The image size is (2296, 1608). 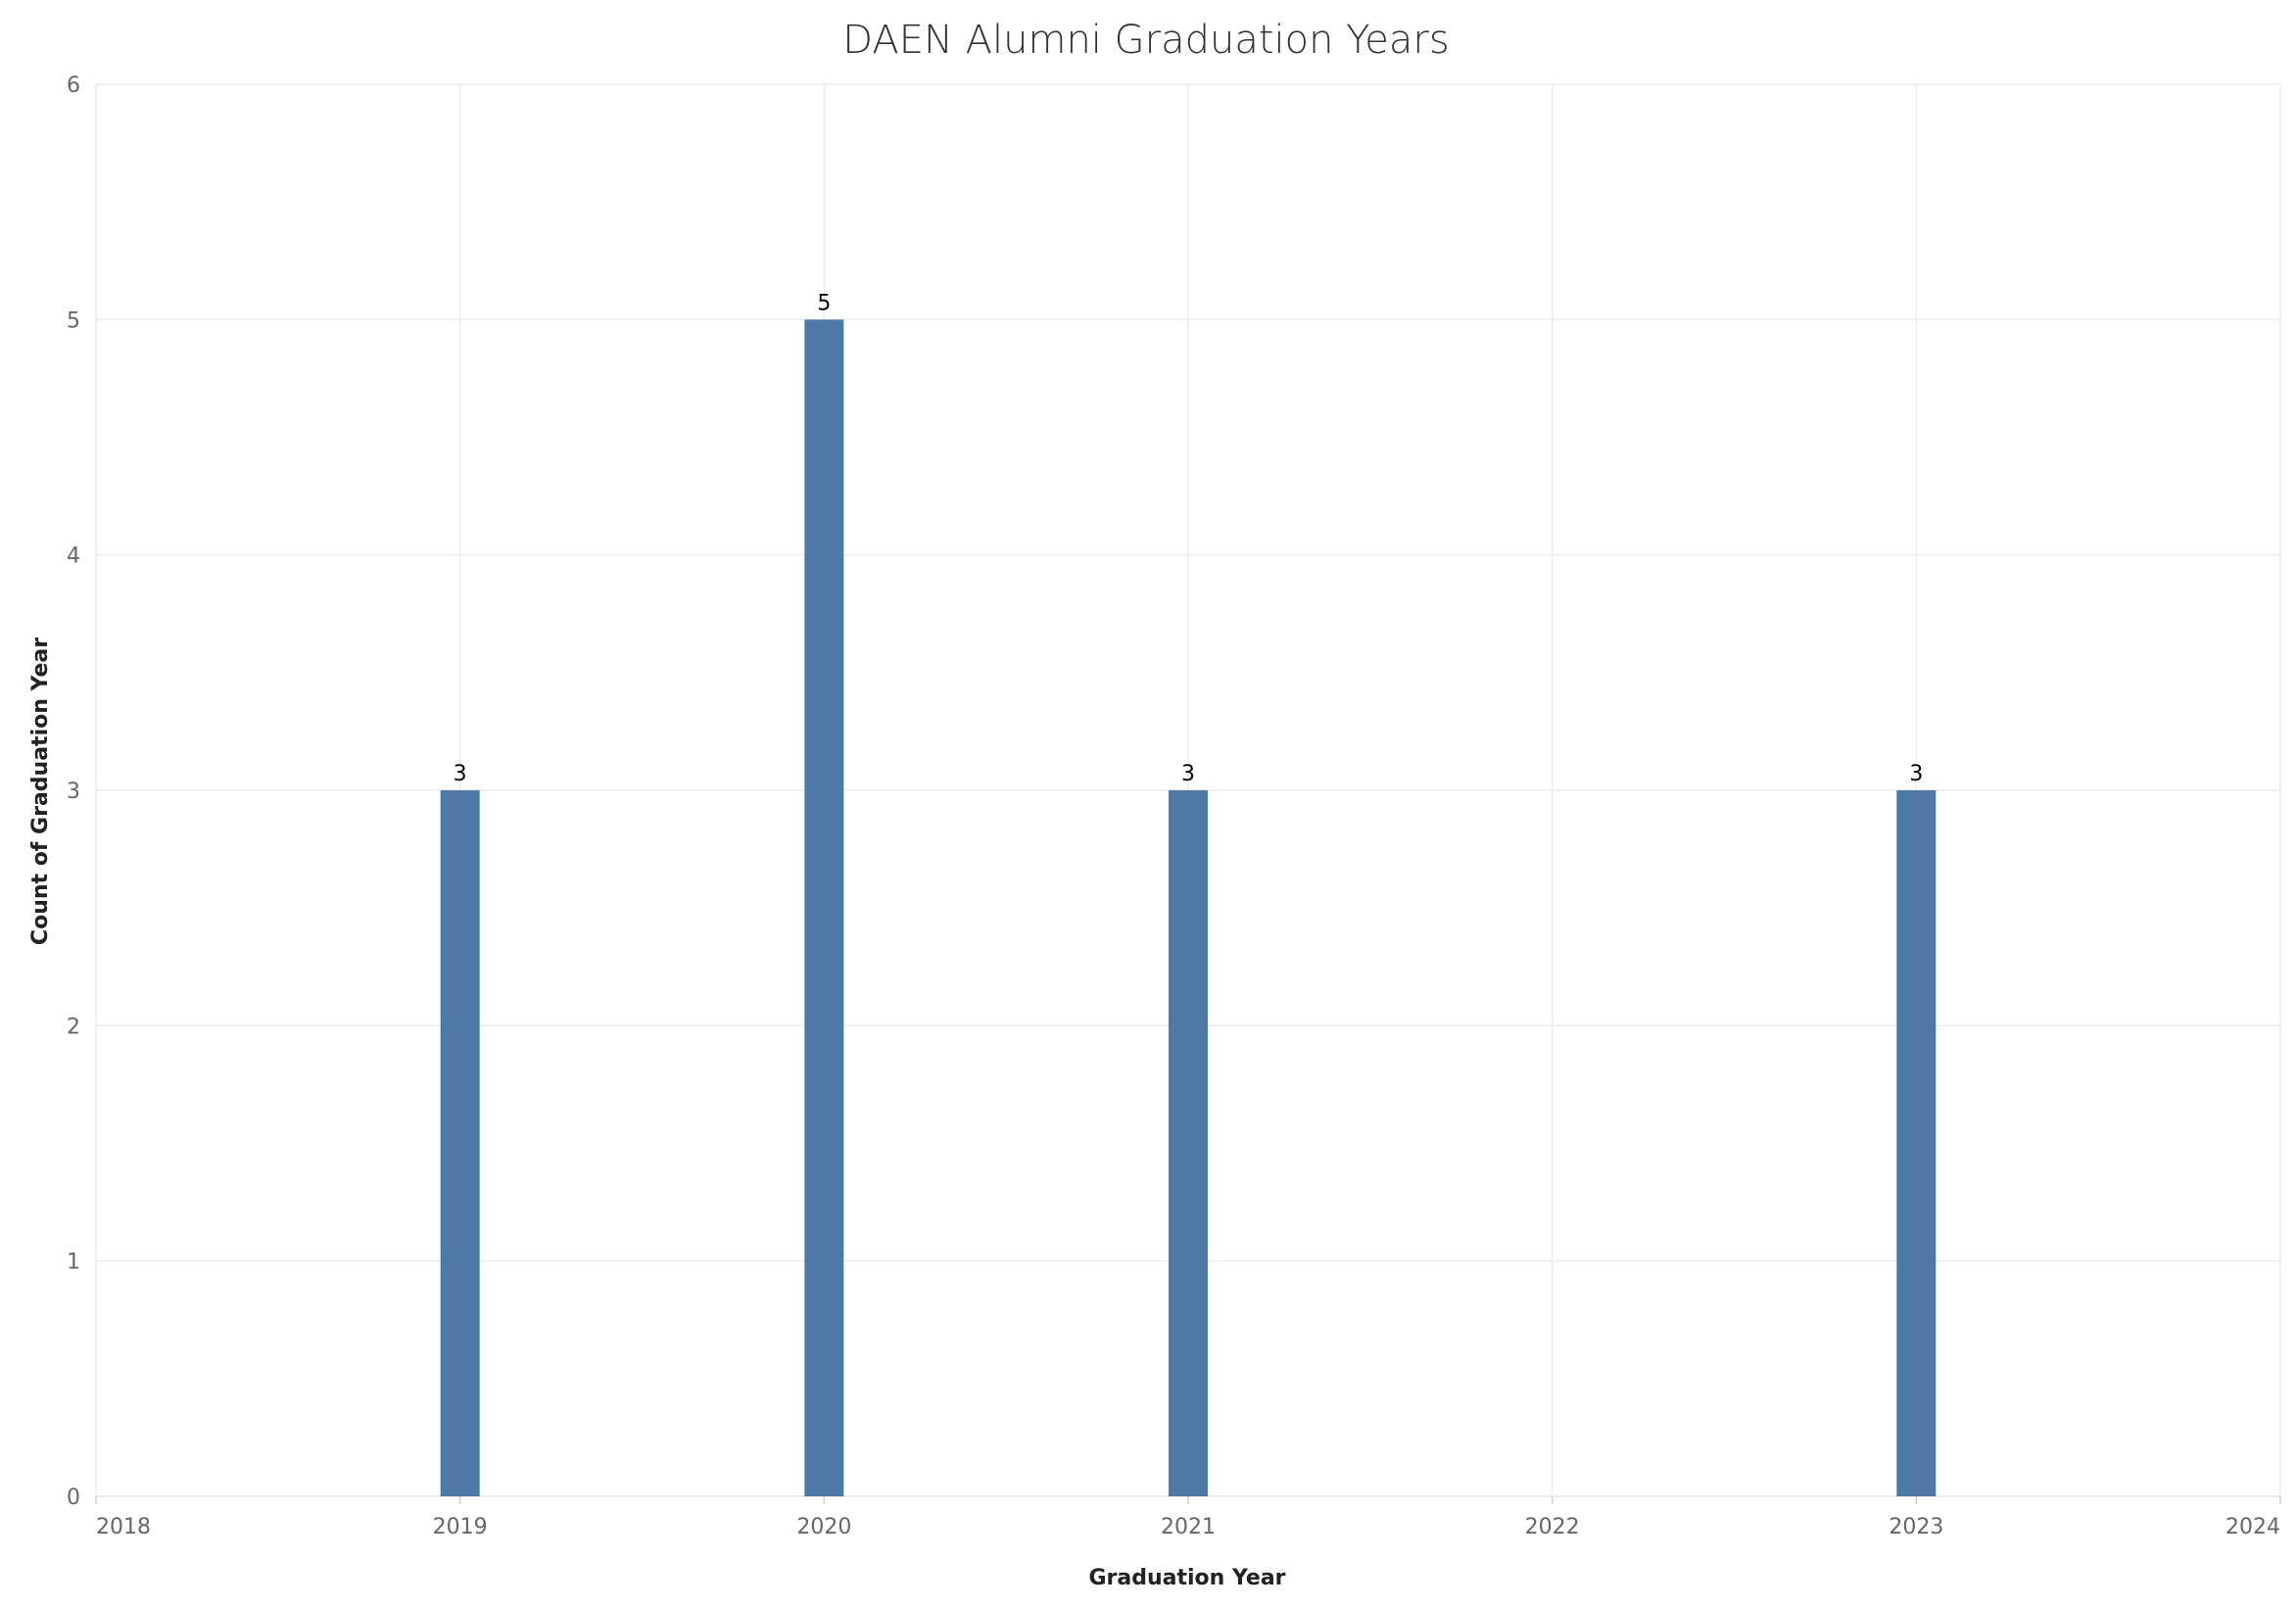 I want to click on y-tick-label: 3, so click(x=74, y=792).